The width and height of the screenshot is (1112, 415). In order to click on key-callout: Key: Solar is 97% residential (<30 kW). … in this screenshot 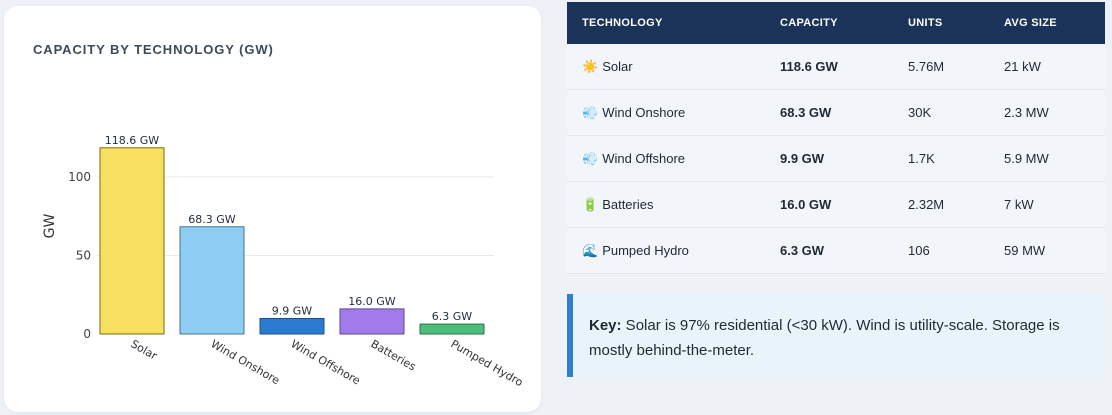, I will do `click(836, 335)`.